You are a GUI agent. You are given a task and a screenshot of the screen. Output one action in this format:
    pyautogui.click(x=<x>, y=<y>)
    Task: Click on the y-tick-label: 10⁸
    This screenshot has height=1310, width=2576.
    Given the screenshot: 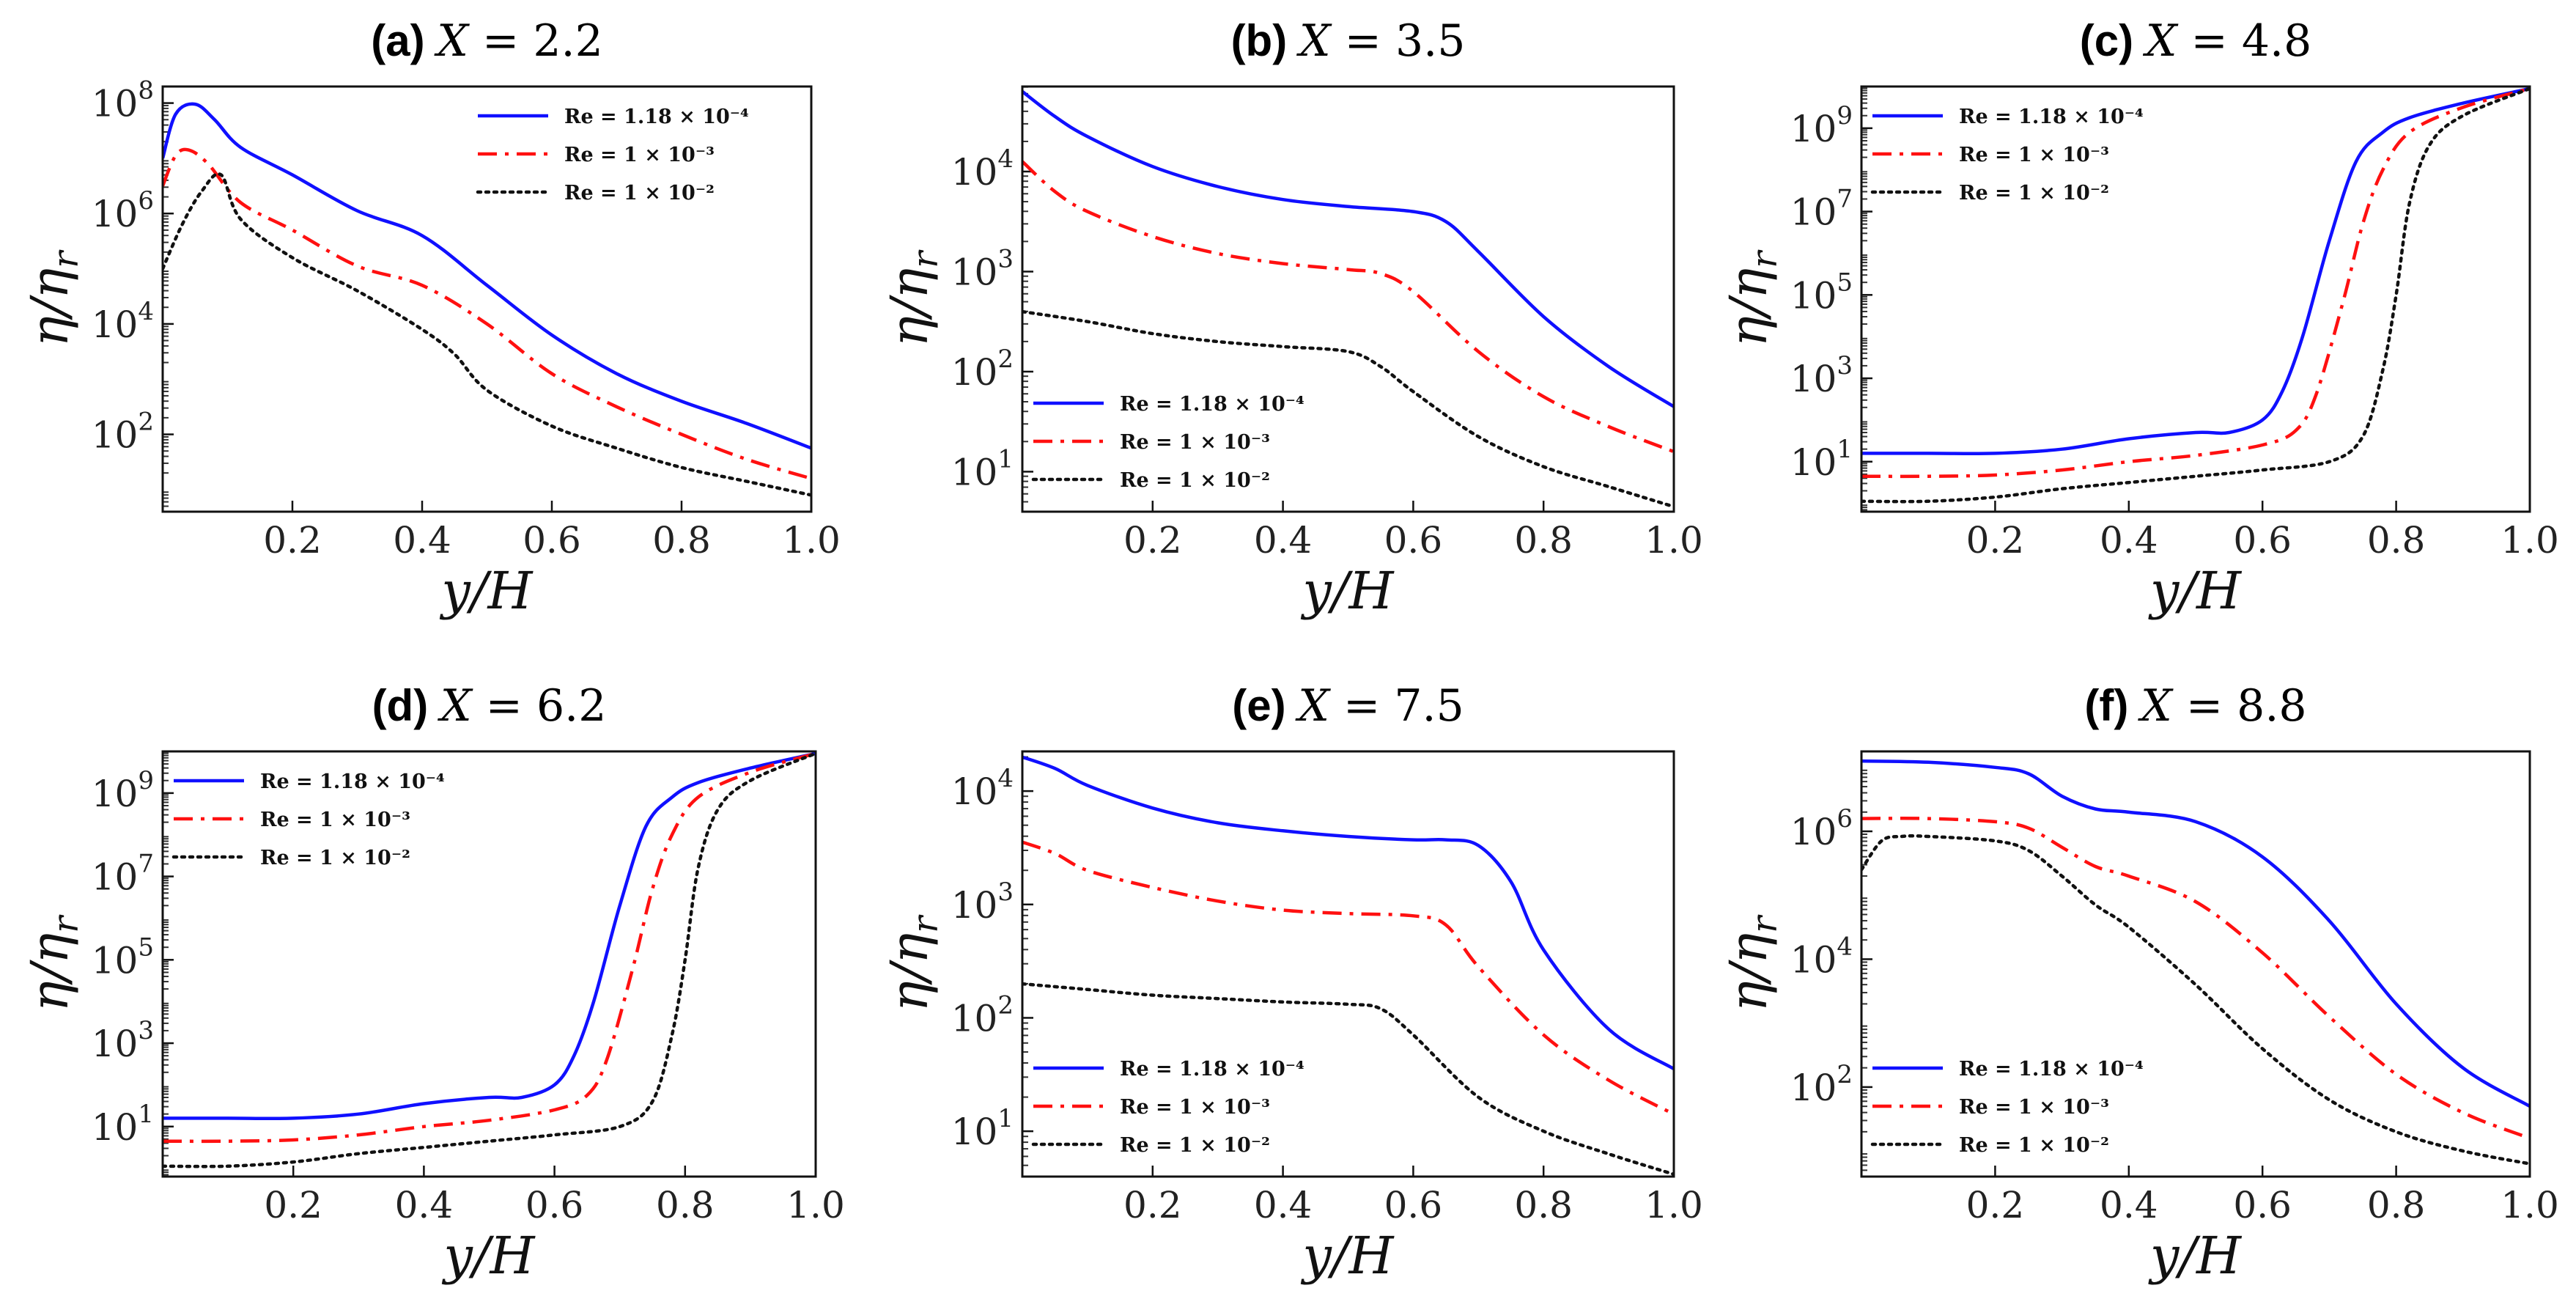 What is the action you would take?
    pyautogui.click(x=123, y=100)
    